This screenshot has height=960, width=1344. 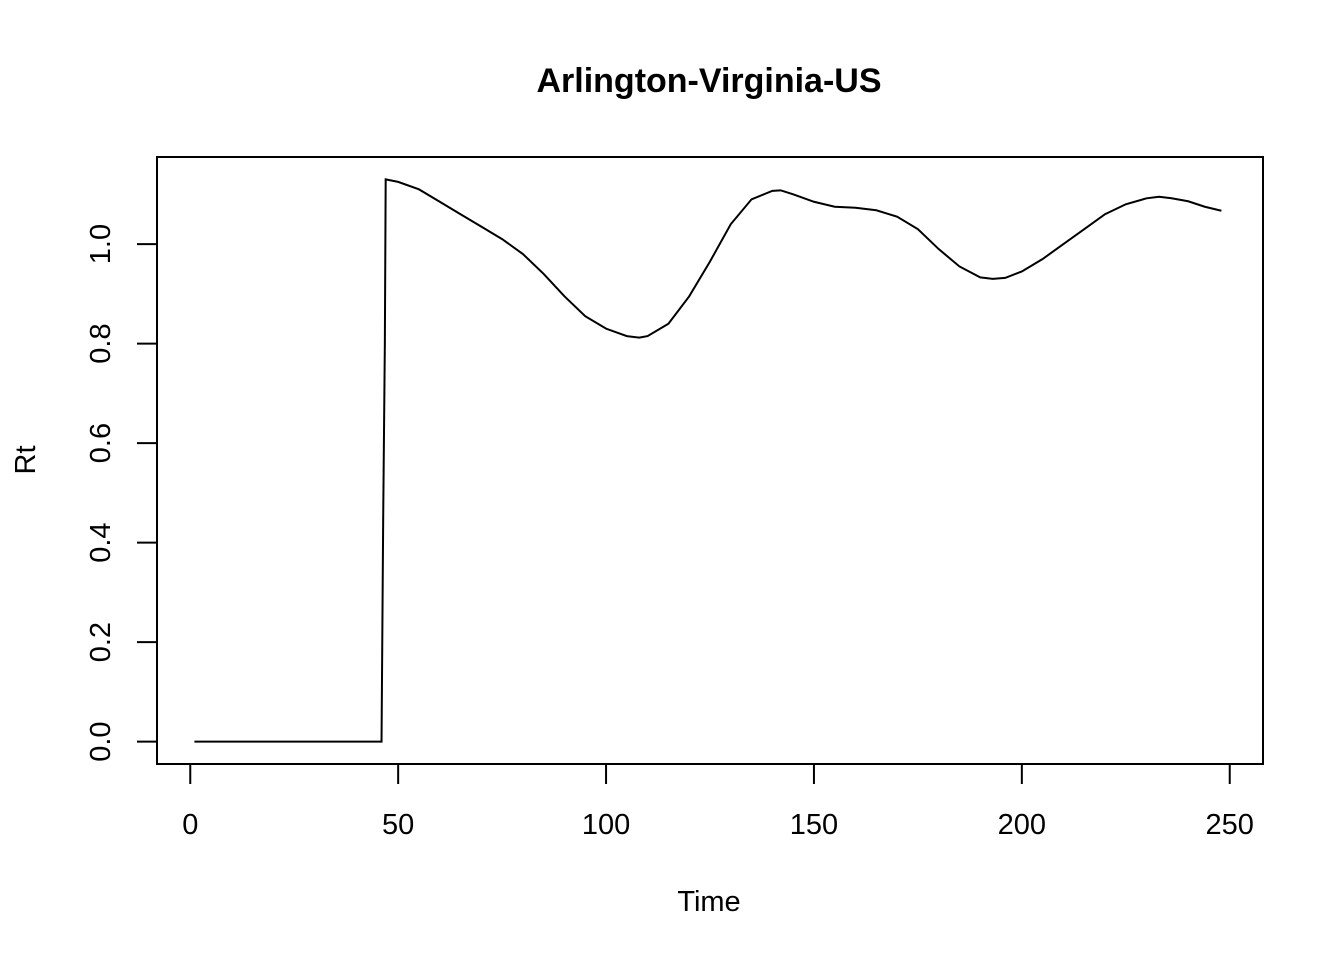 What do you see at coordinates (121, 493) in the screenshot?
I see `y-axis: 0.0 0.2 0.4 0.6 0.8 1.0` at bounding box center [121, 493].